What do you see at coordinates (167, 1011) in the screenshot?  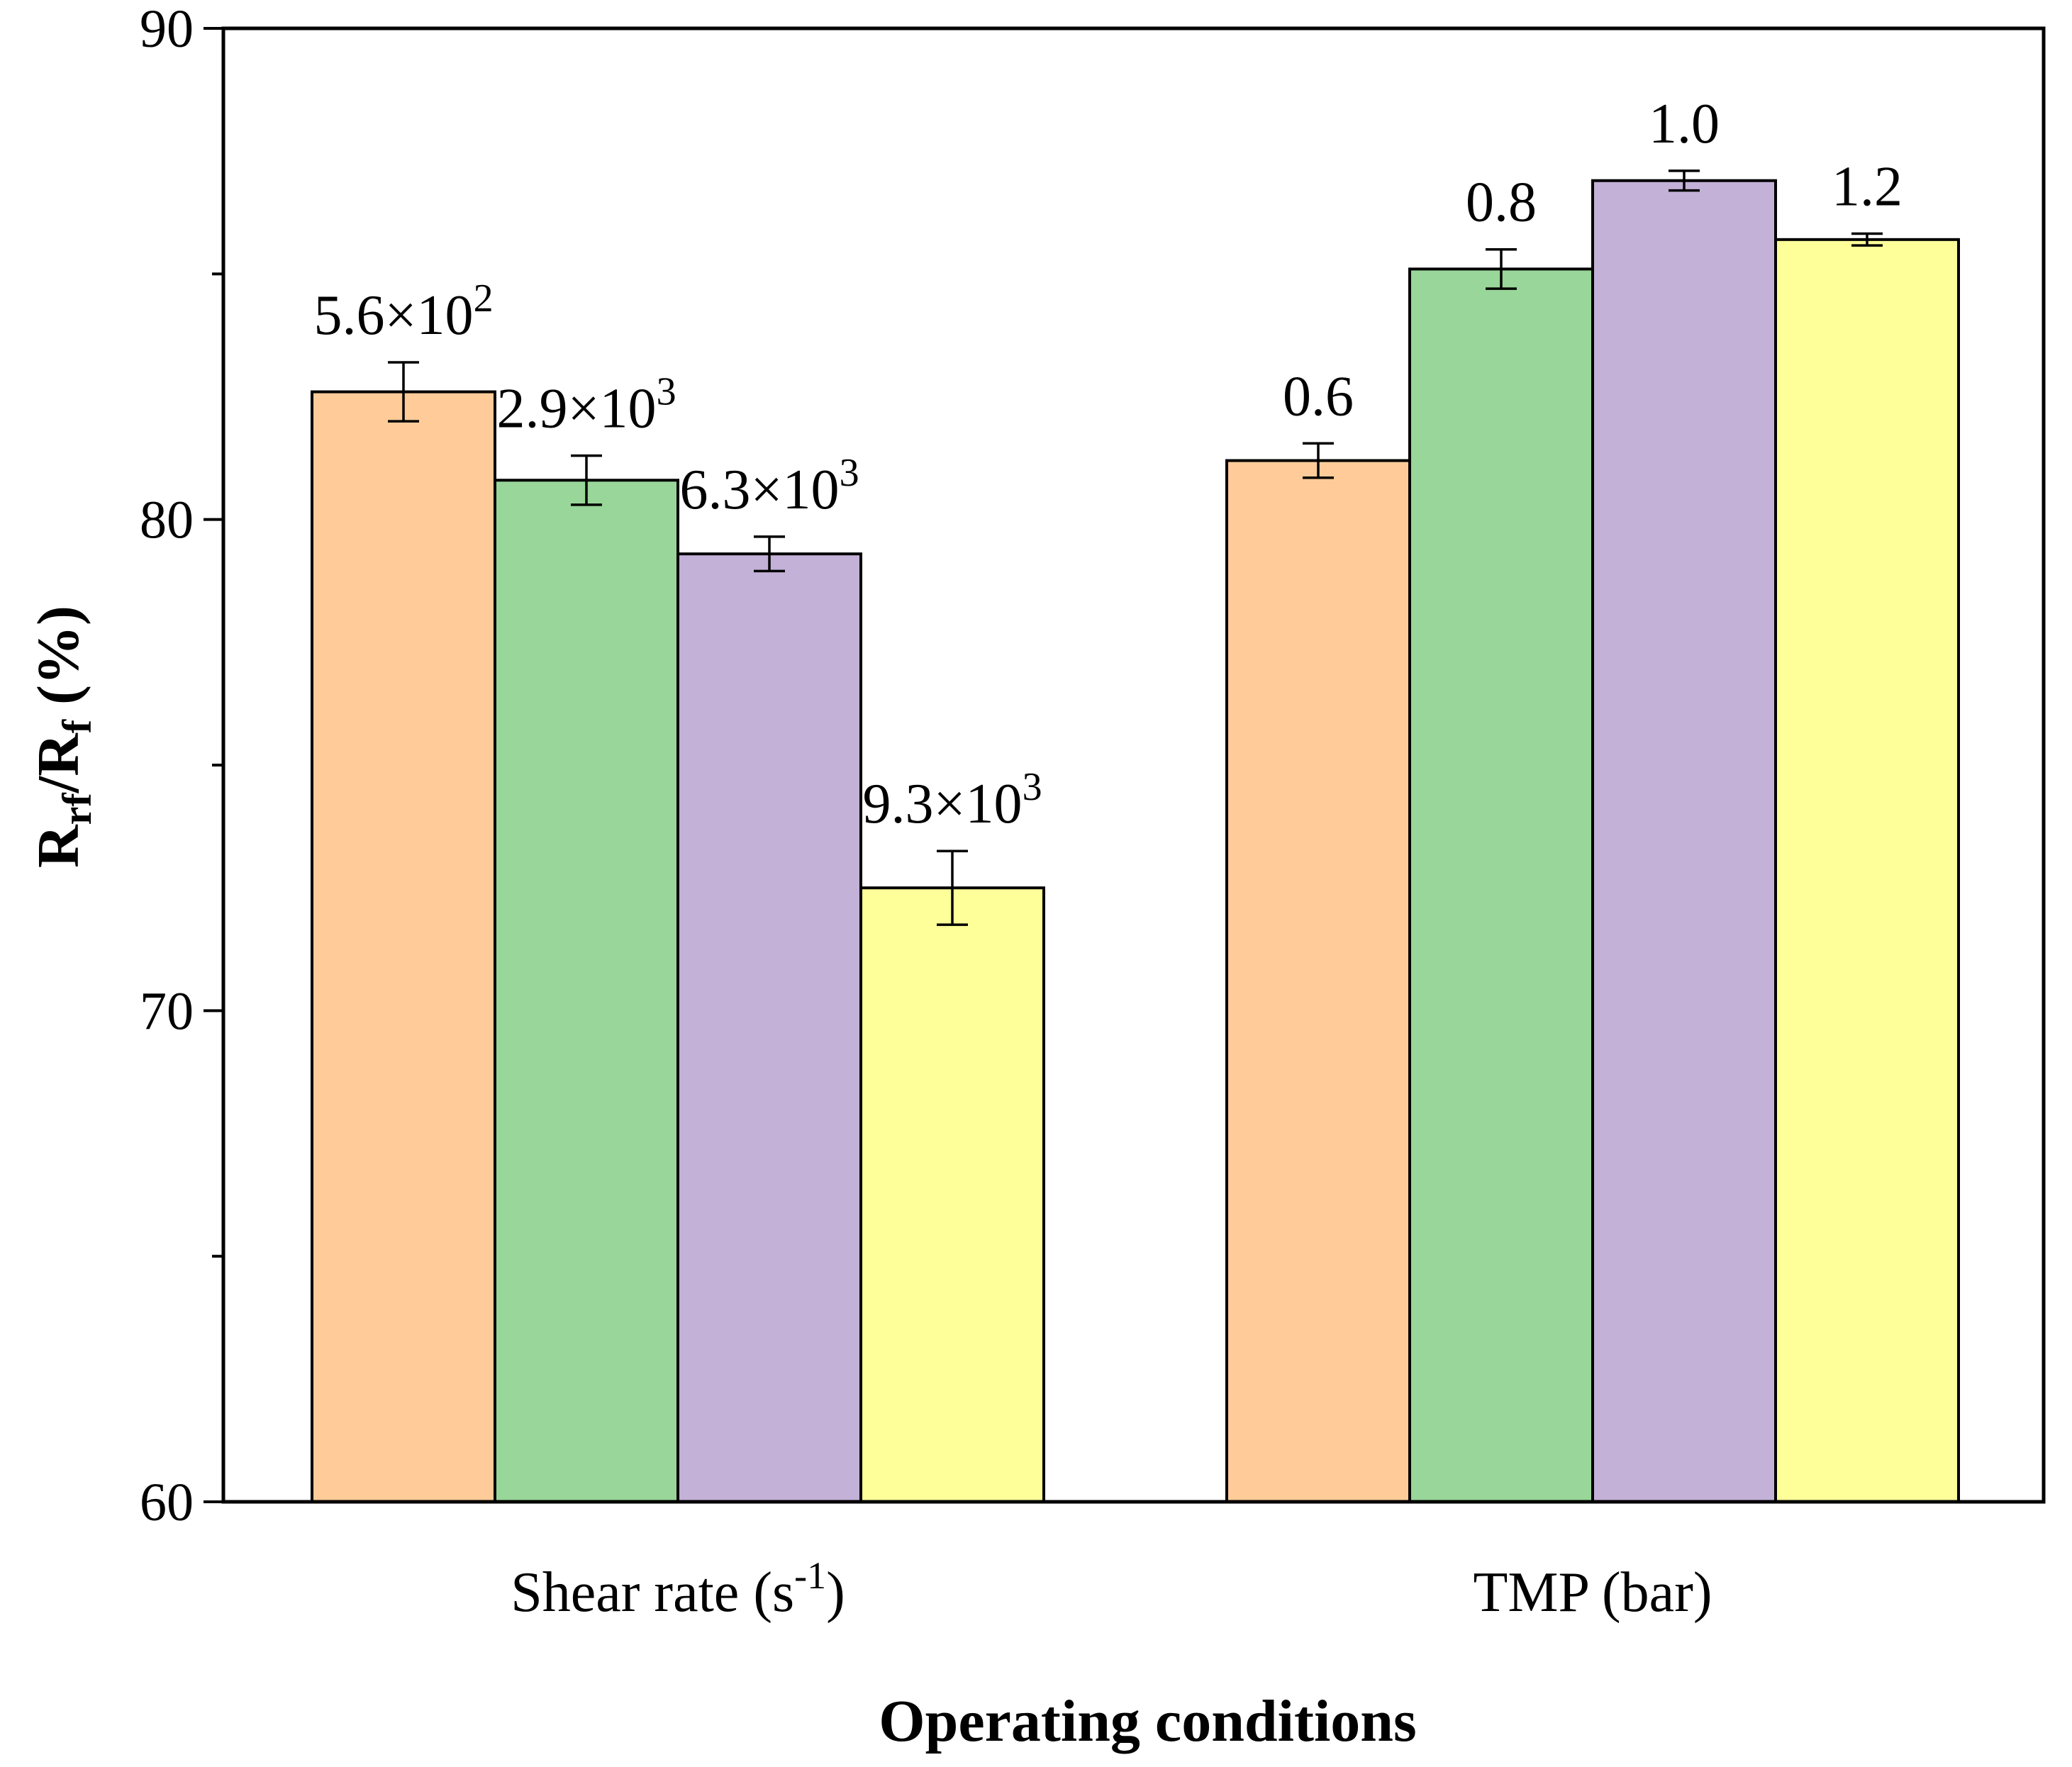 I see `y-tick-label: 70` at bounding box center [167, 1011].